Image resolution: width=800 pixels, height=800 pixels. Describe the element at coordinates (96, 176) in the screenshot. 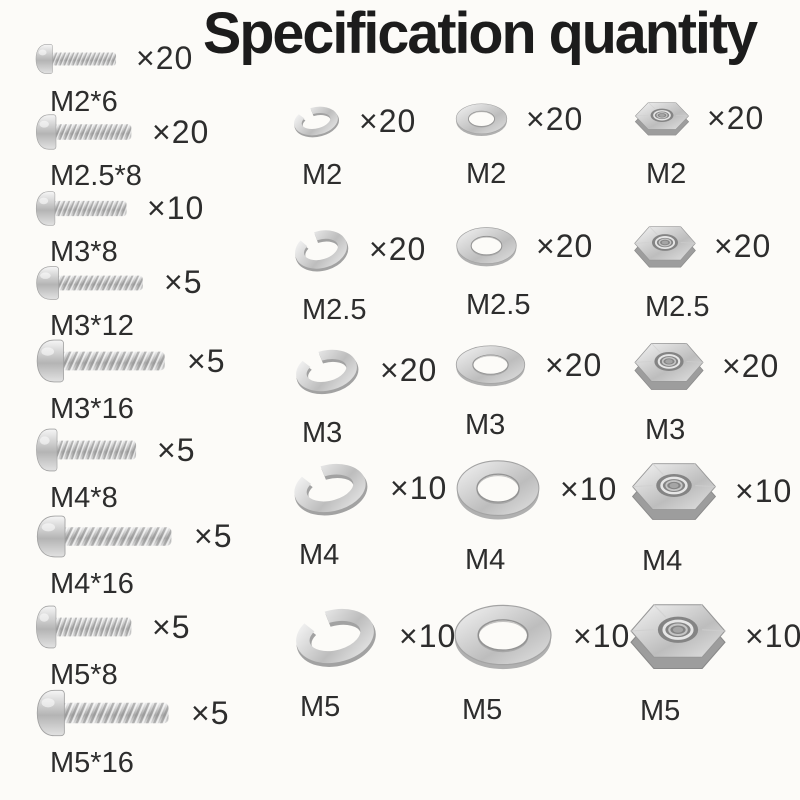

I see `size-label: M2.5*8` at that location.